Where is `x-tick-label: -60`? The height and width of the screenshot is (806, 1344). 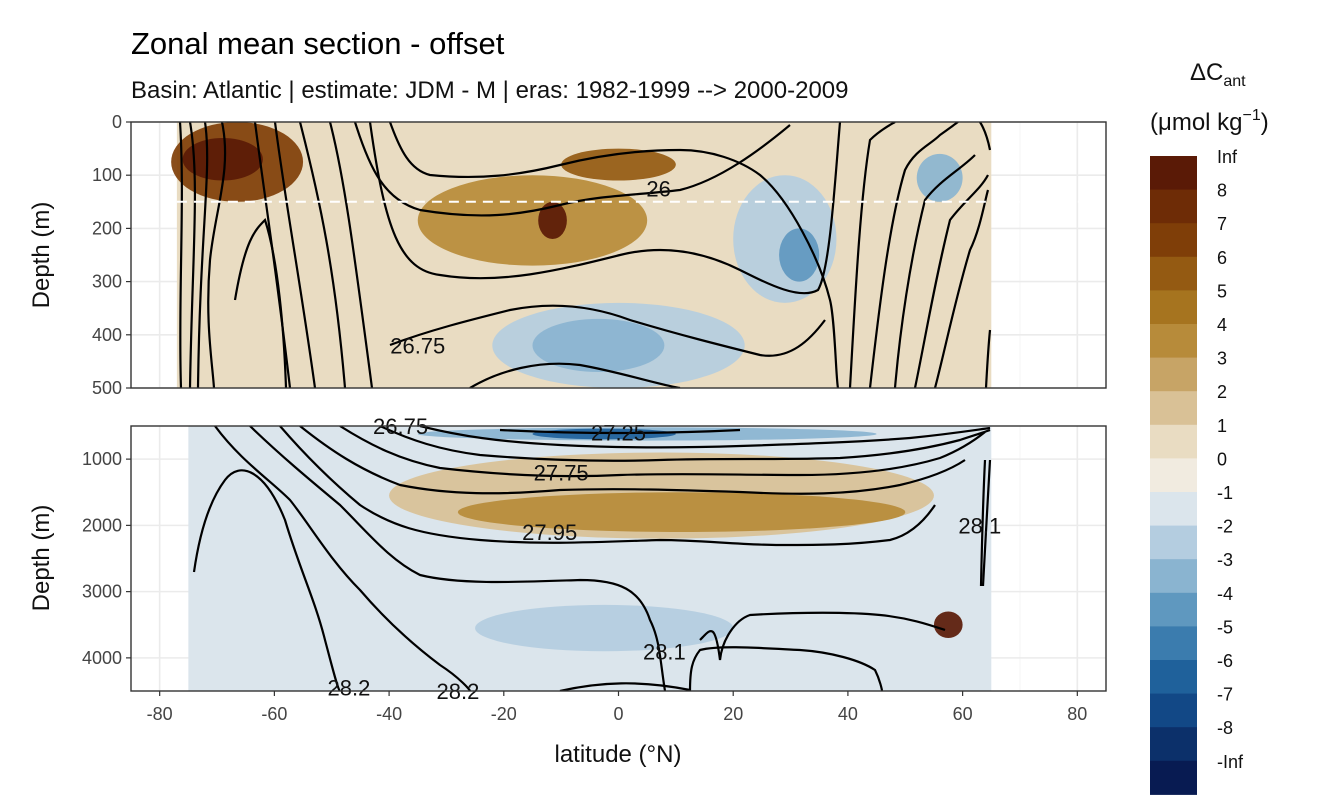
x-tick-label: -60 is located at coordinates (274, 714).